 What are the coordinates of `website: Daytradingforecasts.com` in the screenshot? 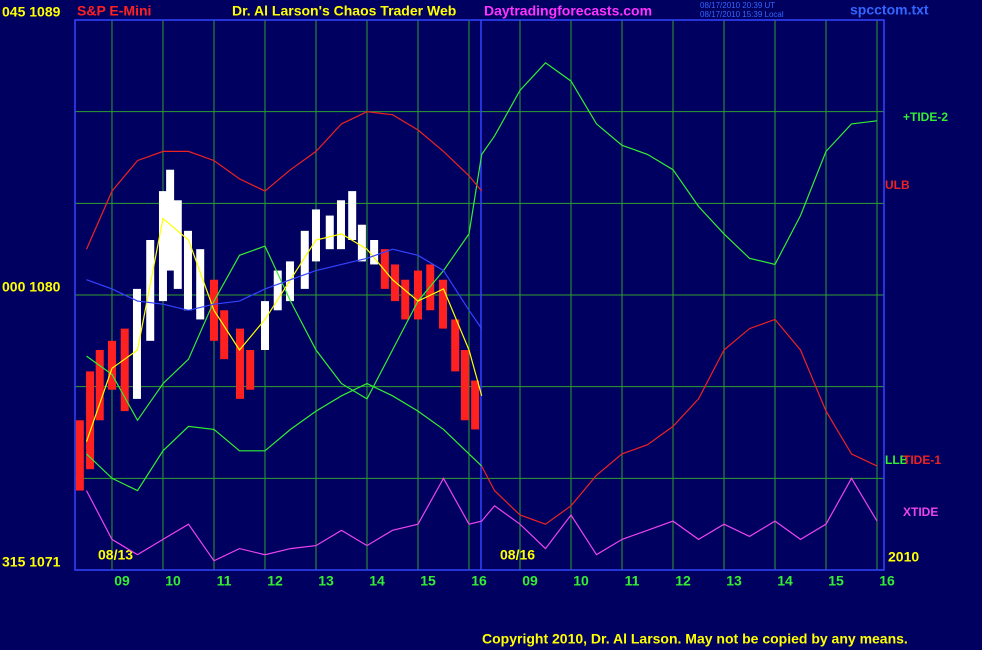 It's located at (568, 11).